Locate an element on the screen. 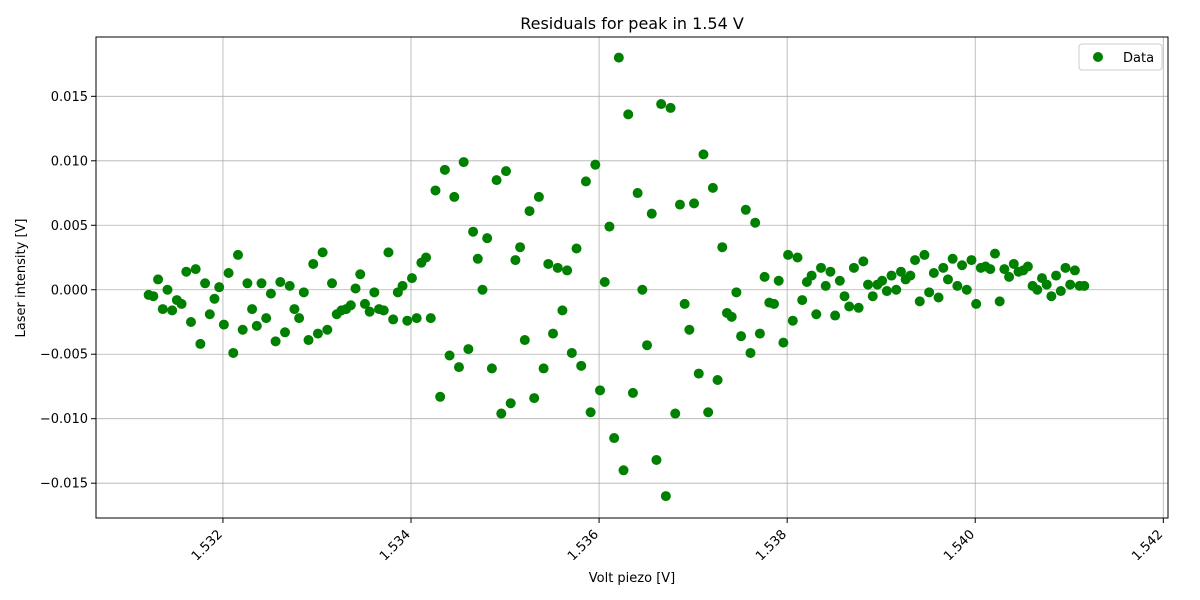  y-tick-label: 0.010 is located at coordinates (69, 161).